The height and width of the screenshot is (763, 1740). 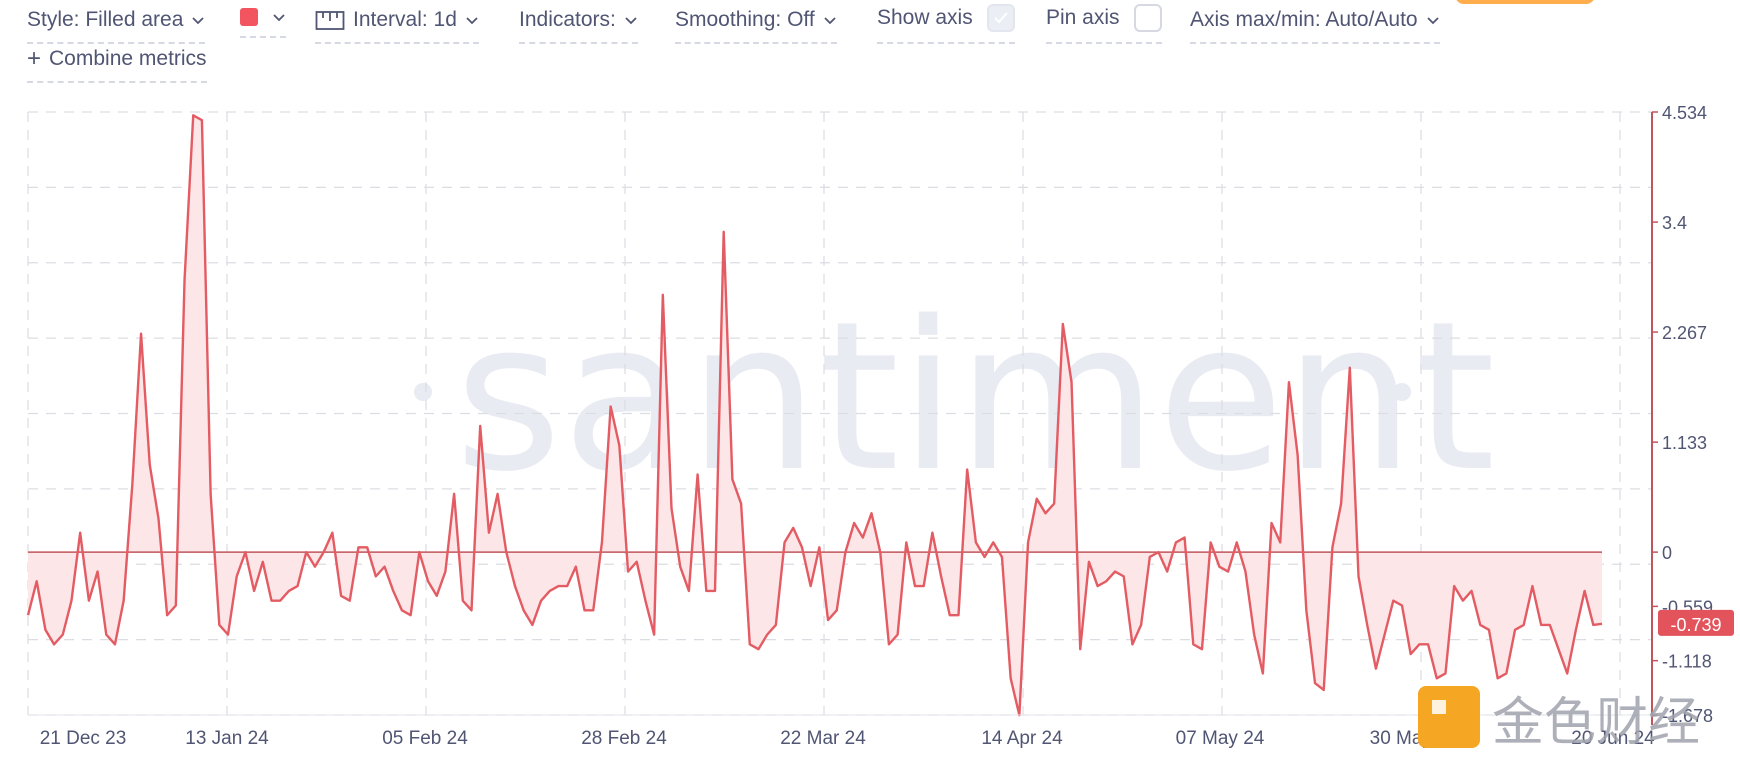 I want to click on smoothing-dropdown: Smoothing: Off, so click(x=756, y=26).